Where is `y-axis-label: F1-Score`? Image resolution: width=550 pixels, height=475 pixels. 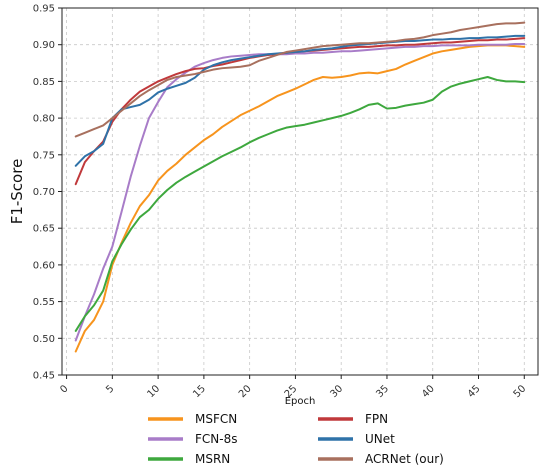
y-axis-label: F1-Score is located at coordinates (17, 192).